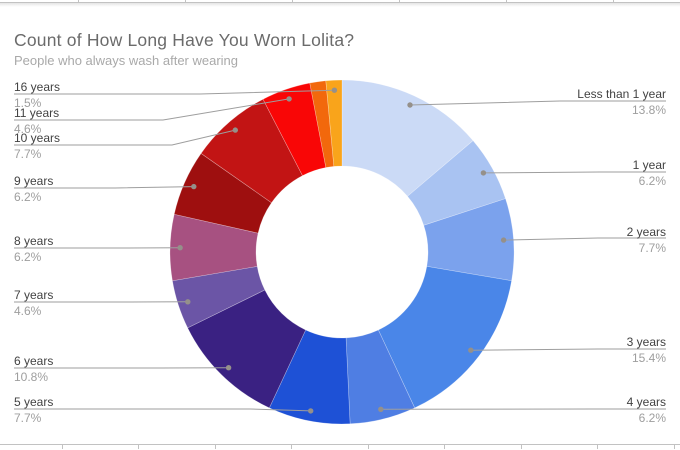 This screenshot has height=450, width=680. What do you see at coordinates (37, 146) in the screenshot?
I see `callout-10-years: 10 years 7.7%` at bounding box center [37, 146].